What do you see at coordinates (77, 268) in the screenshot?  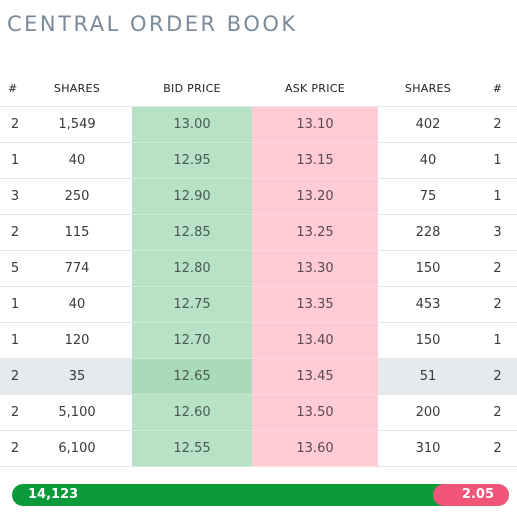 I see `bid-shares-cell: 774` at bounding box center [77, 268].